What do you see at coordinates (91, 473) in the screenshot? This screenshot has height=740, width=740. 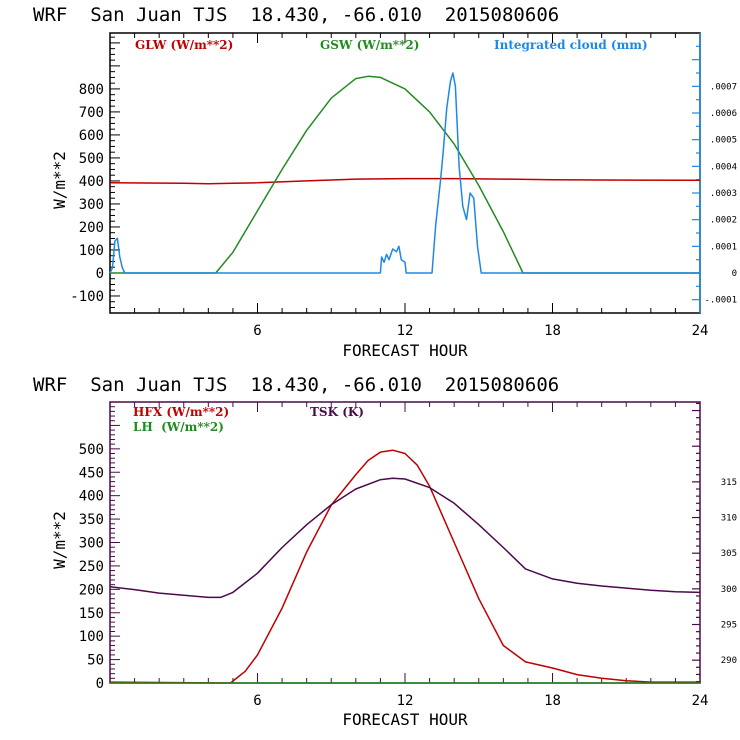 I see `y-tick-label: 450` at bounding box center [91, 473].